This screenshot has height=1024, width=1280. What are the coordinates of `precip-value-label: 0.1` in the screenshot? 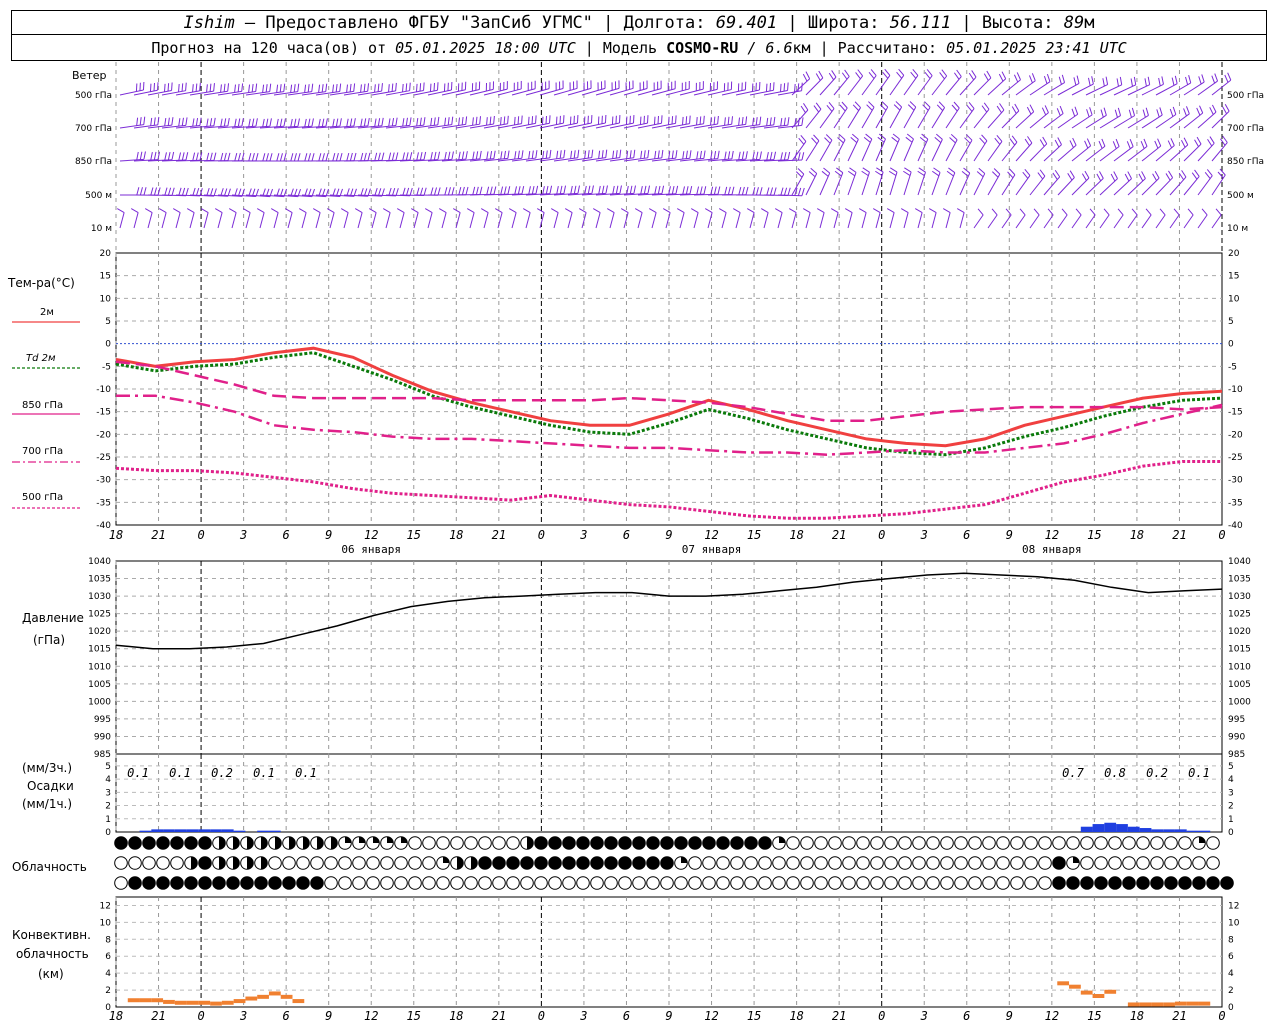 It's located at (306, 773).